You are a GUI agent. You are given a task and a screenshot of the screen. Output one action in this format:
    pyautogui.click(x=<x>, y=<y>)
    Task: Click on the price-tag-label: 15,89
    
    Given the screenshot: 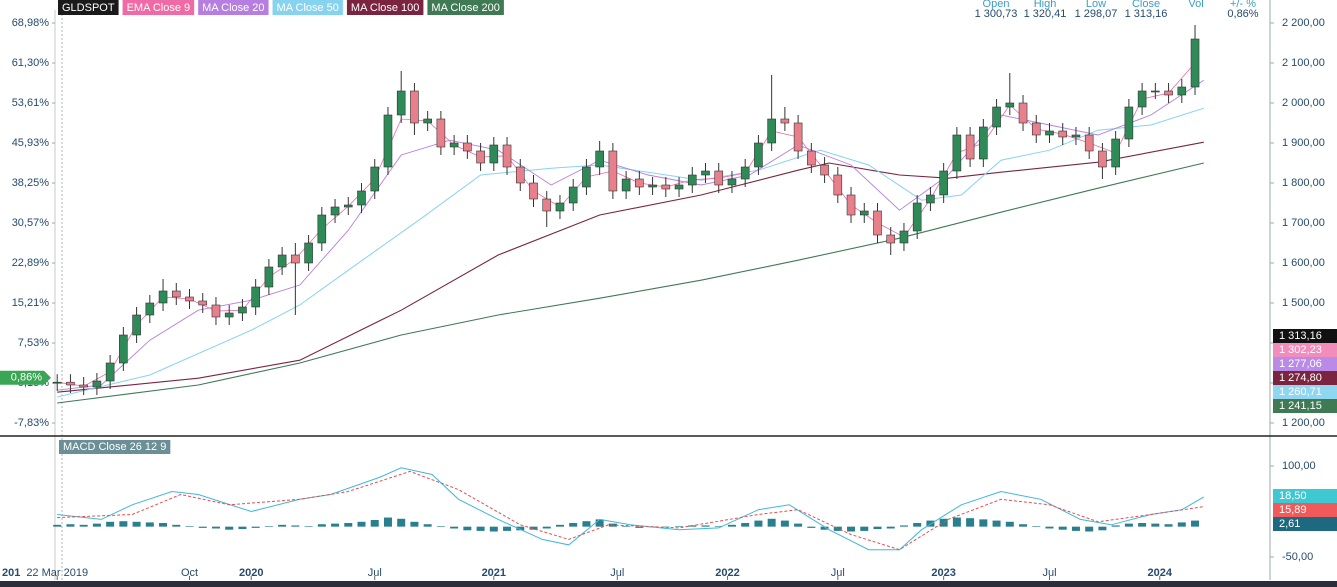 What is the action you would take?
    pyautogui.click(x=1293, y=510)
    